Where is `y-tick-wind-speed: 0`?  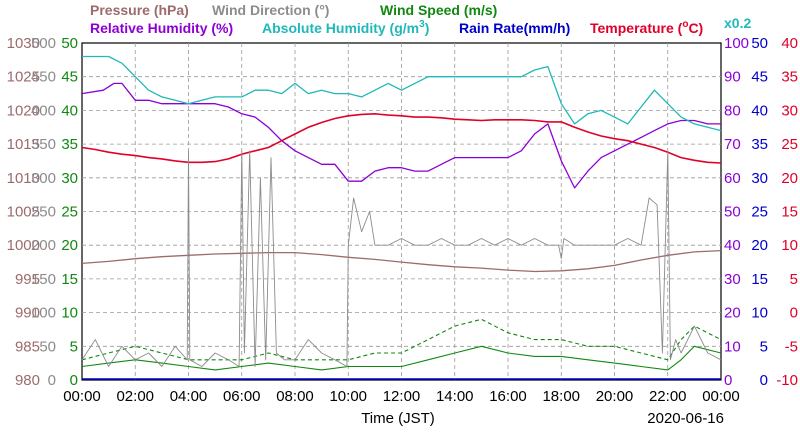 y-tick-wind-speed: 0 is located at coordinates (74, 380).